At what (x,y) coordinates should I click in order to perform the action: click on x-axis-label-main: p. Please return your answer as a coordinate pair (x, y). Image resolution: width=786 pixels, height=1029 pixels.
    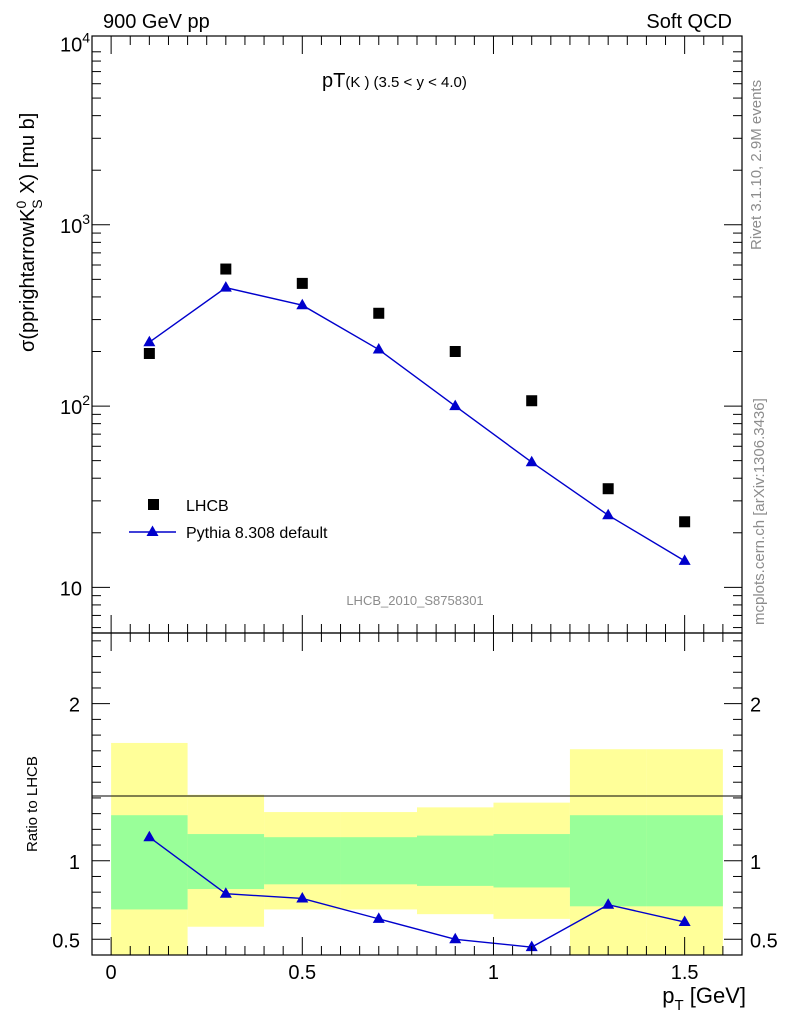
    Looking at the image, I should click on (668, 995).